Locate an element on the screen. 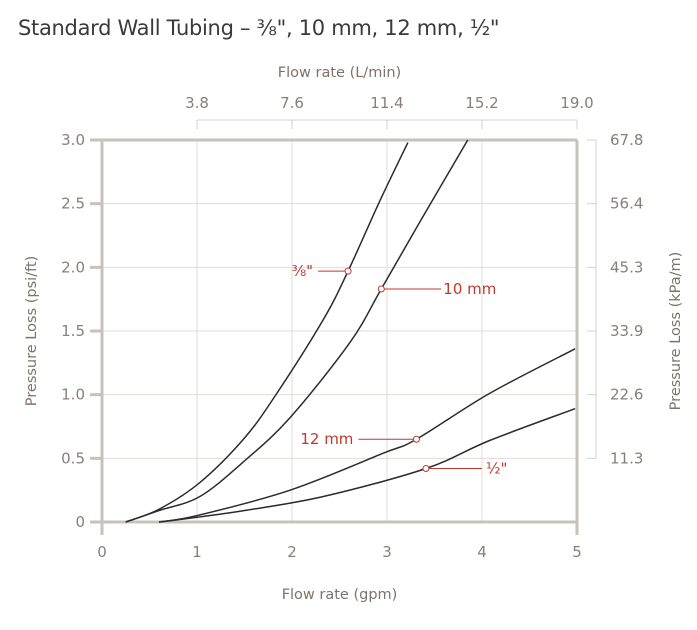 Image resolution: width=697 pixels, height=630 pixels. series-label: 10 mm is located at coordinates (469, 289).